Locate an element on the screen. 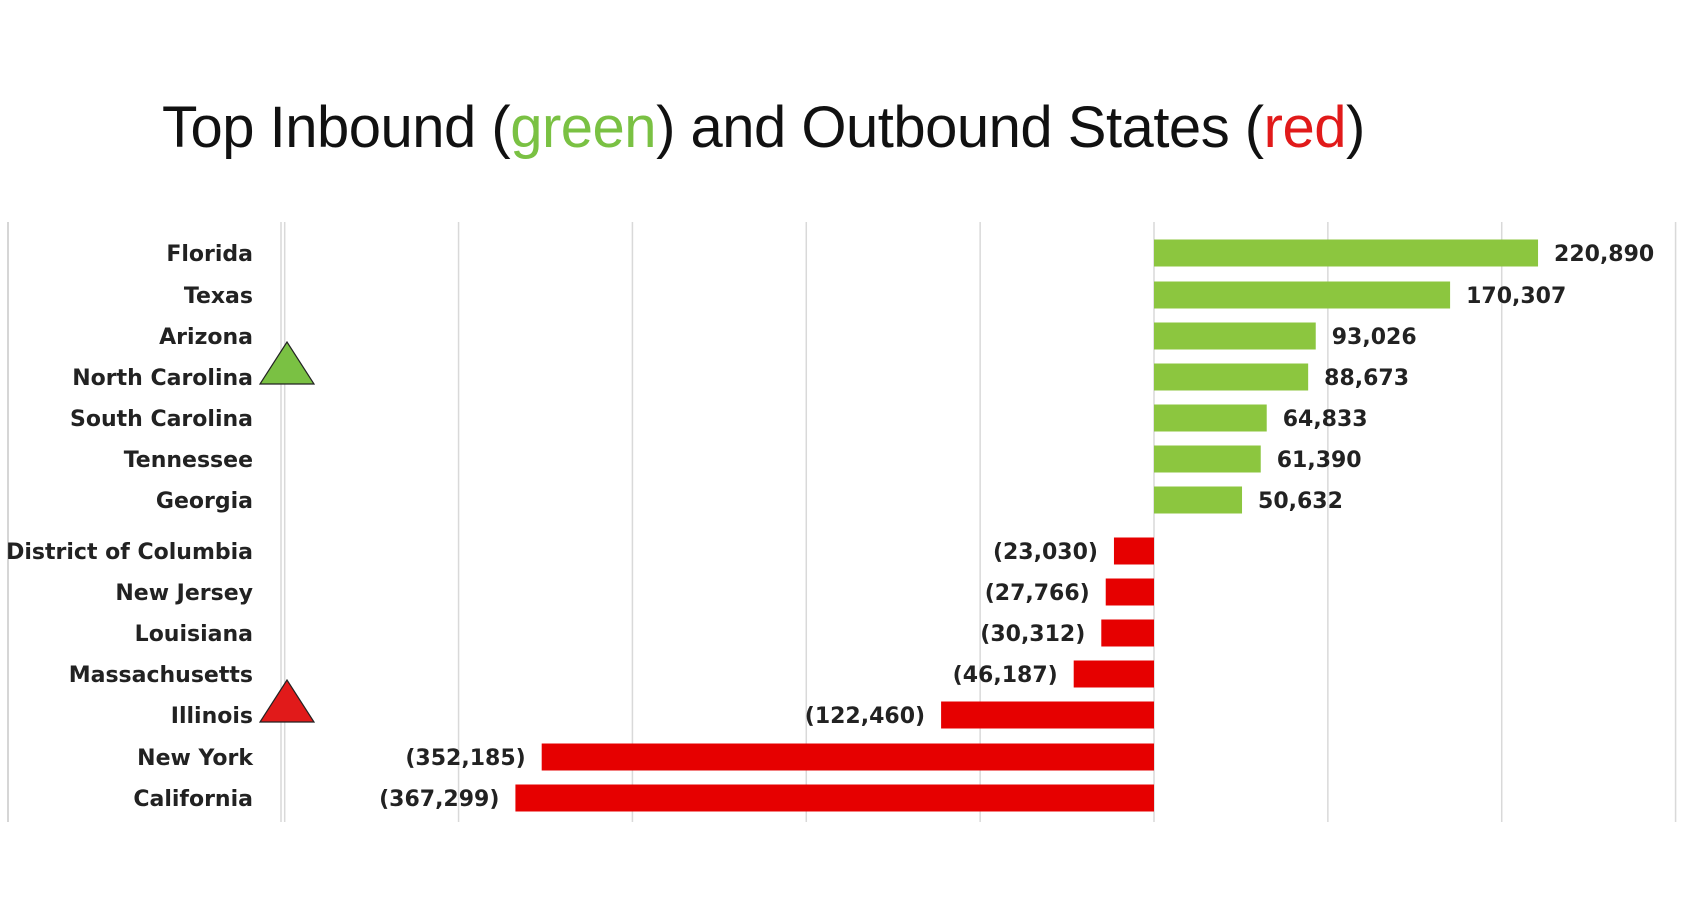 The image size is (1683, 900). value-label: (27,766) is located at coordinates (1037, 593).